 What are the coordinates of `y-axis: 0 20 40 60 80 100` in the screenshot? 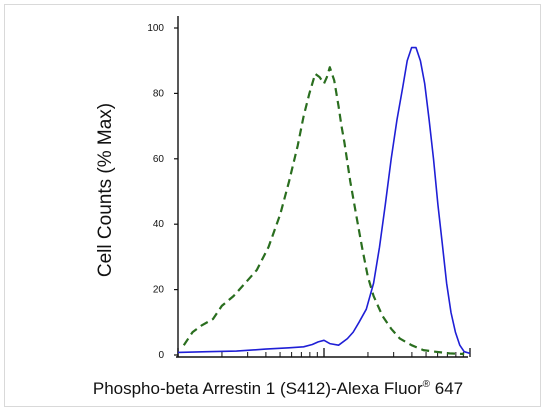 It's located at (163, 188).